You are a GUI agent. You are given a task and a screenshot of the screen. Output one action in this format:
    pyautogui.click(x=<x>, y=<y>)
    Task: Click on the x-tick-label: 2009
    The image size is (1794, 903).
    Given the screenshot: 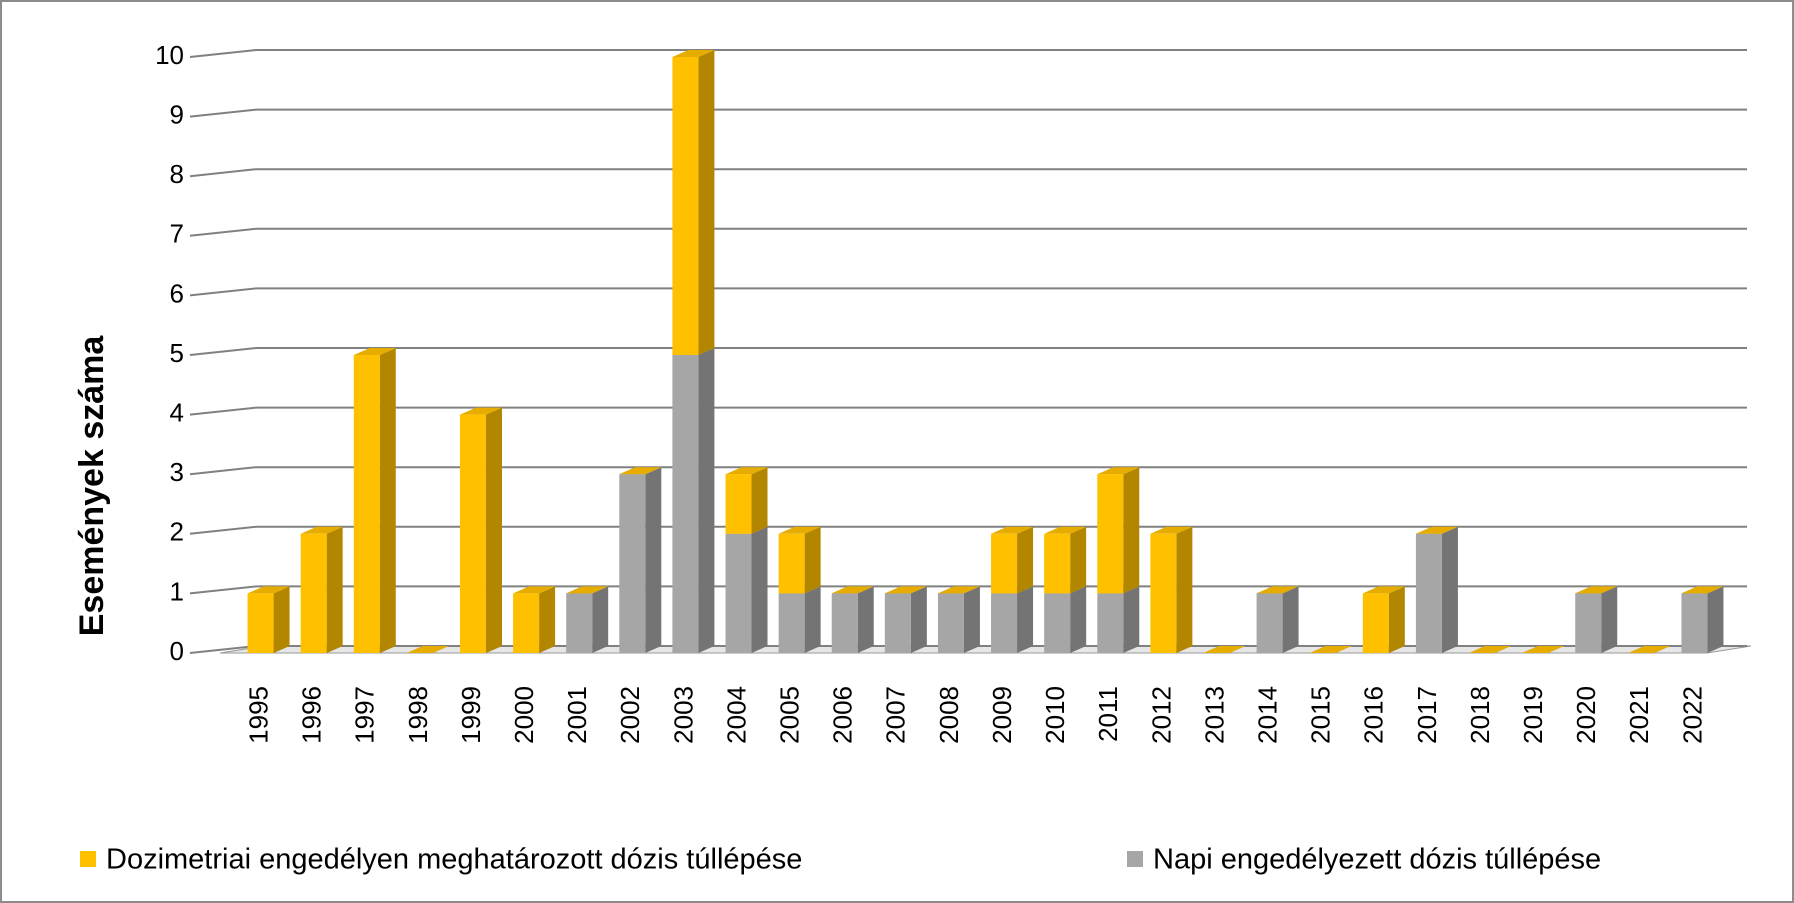 What is the action you would take?
    pyautogui.click(x=1002, y=715)
    